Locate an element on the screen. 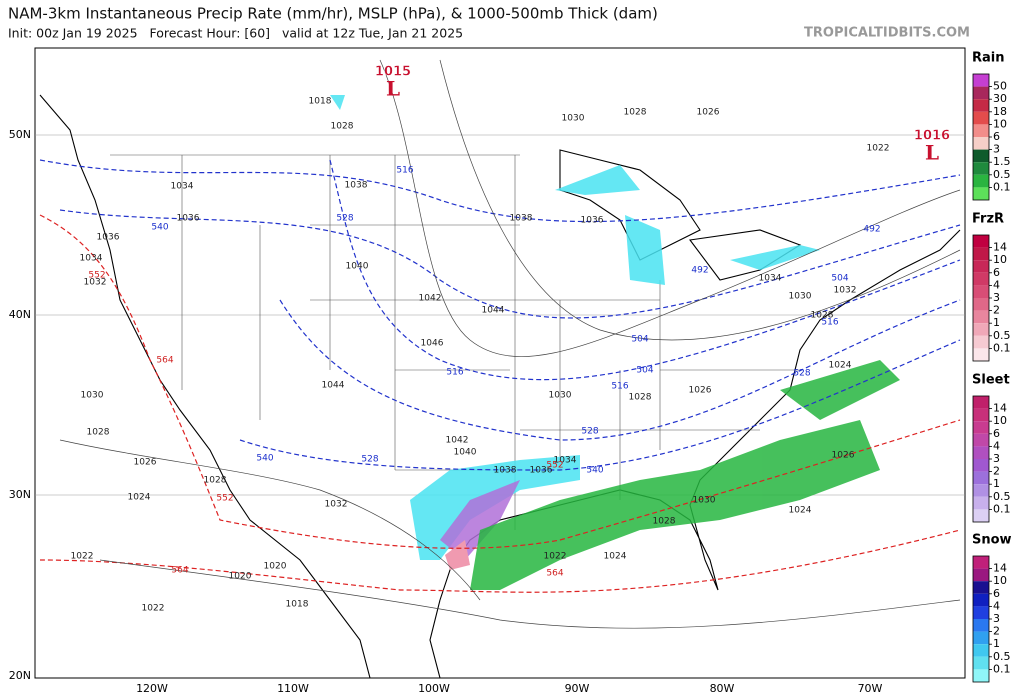 The height and width of the screenshot is (696, 1024). low-pressure-value: 1016 is located at coordinates (932, 136).